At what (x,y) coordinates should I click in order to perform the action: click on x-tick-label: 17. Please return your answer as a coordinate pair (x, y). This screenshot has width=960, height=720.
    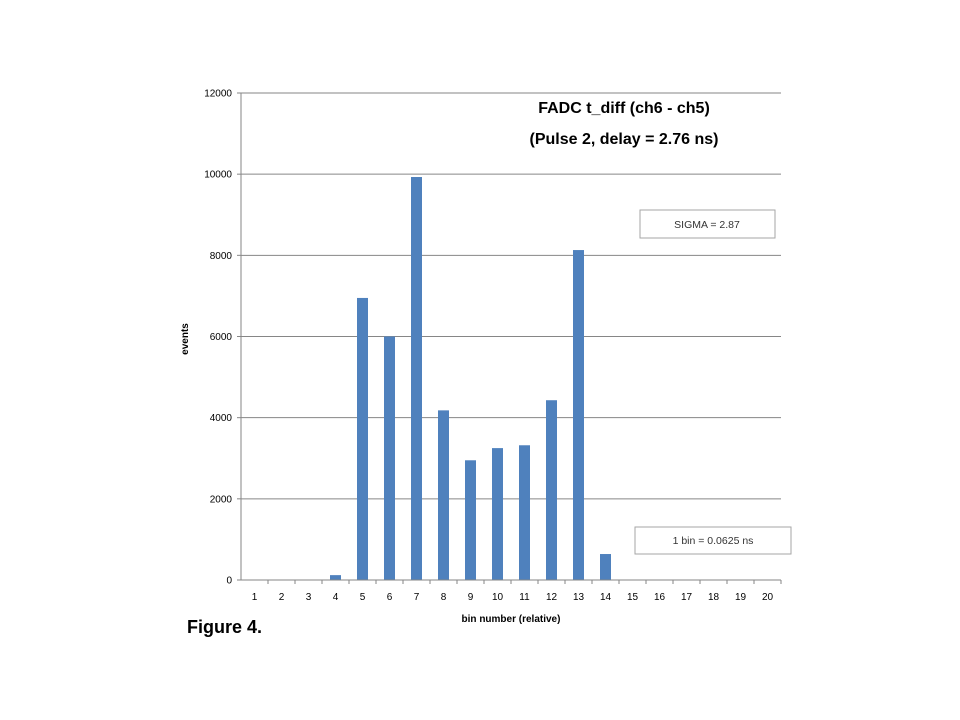
    Looking at the image, I should click on (687, 597).